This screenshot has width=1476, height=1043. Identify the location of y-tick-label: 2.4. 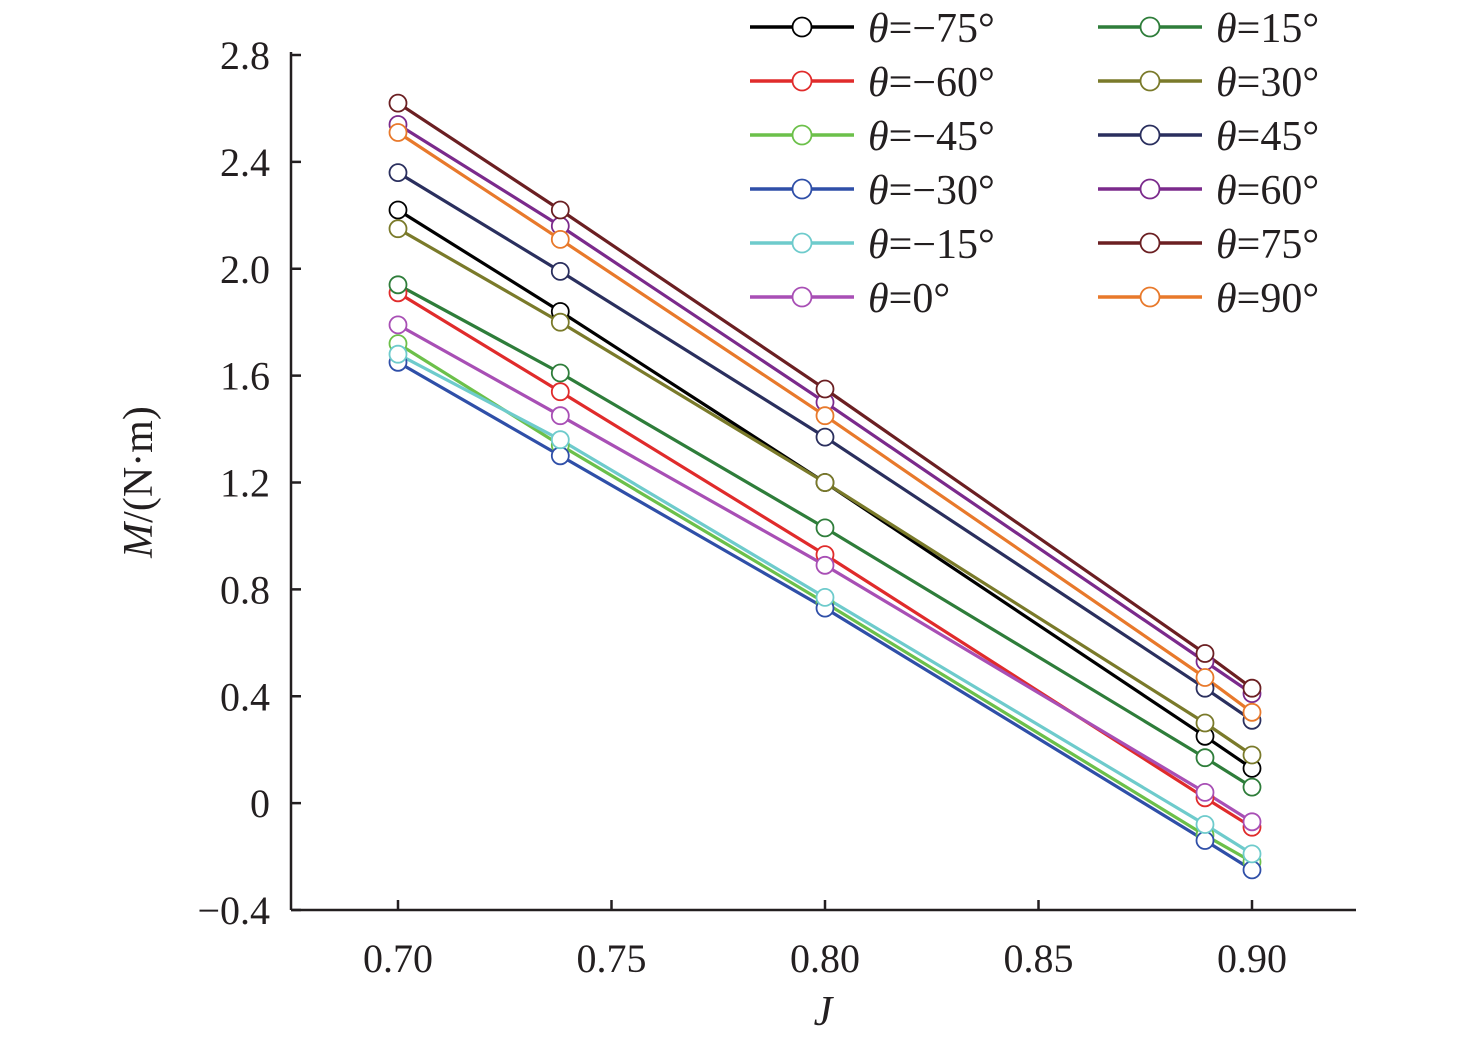
(245, 162).